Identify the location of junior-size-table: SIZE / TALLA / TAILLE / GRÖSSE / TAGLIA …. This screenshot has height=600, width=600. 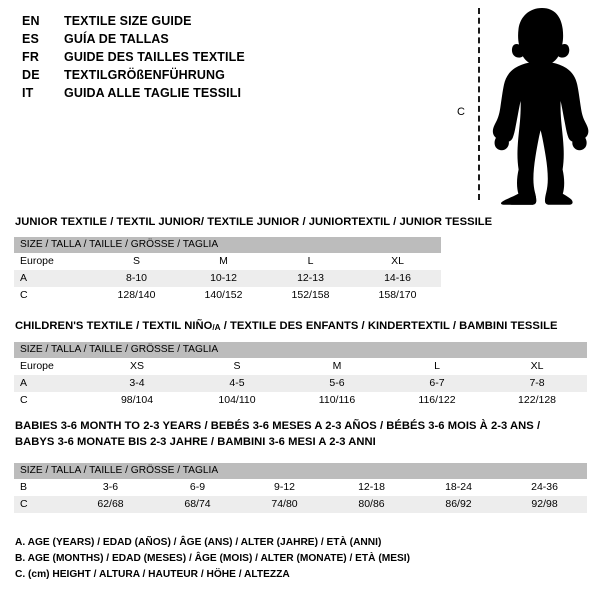
(228, 270).